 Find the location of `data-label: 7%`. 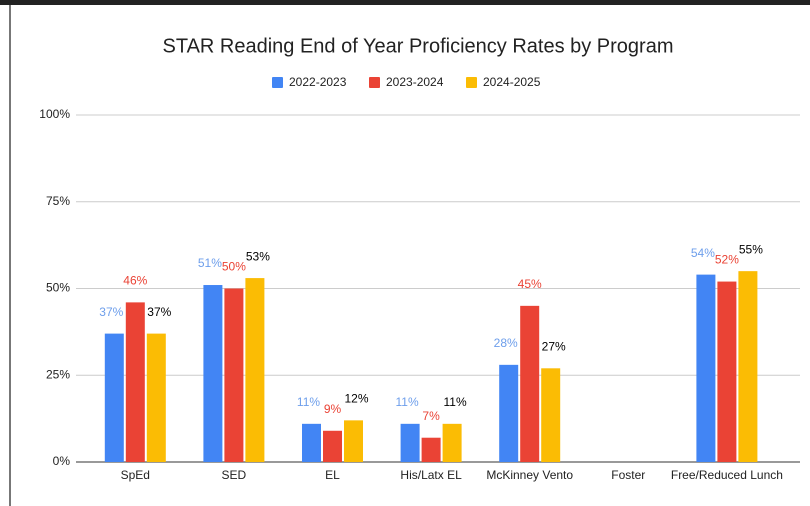

data-label: 7% is located at coordinates (431, 416).